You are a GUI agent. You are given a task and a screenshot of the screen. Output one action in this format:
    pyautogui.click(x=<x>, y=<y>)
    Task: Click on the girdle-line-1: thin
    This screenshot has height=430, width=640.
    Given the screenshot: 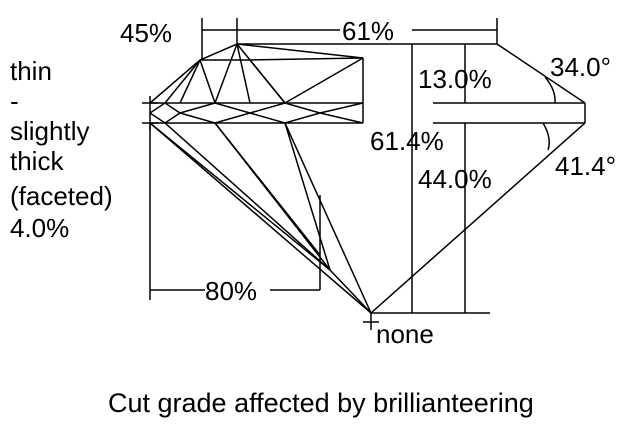 What is the action you would take?
    pyautogui.click(x=31, y=71)
    